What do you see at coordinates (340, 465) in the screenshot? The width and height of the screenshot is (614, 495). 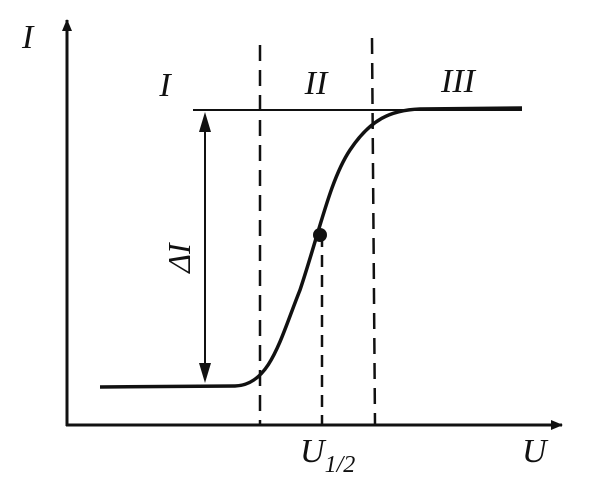 I see `half-wave-subscript: 1/2` at bounding box center [340, 465].